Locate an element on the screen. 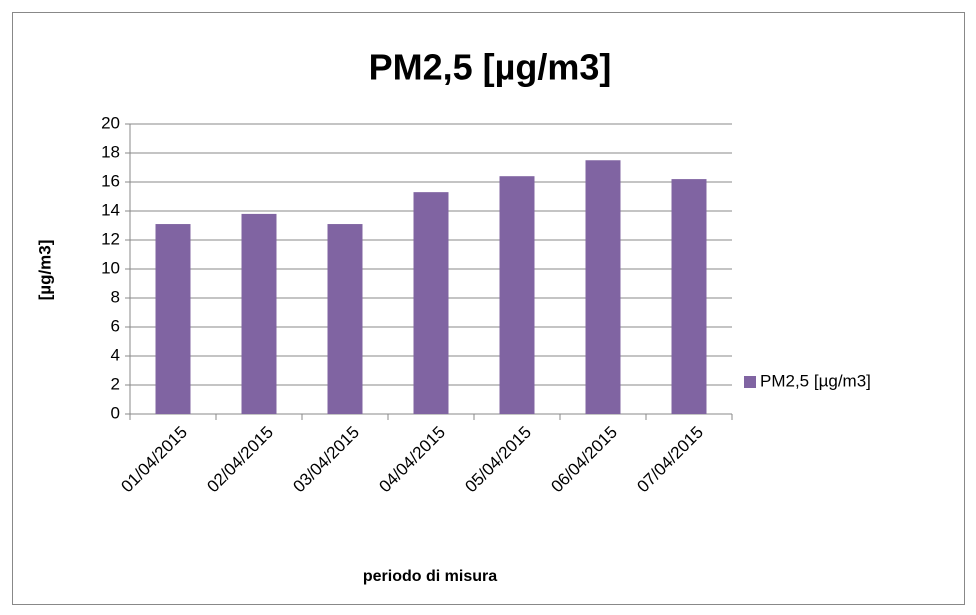  chart-title: PM2,5 [µg/m3] is located at coordinates (490, 67).